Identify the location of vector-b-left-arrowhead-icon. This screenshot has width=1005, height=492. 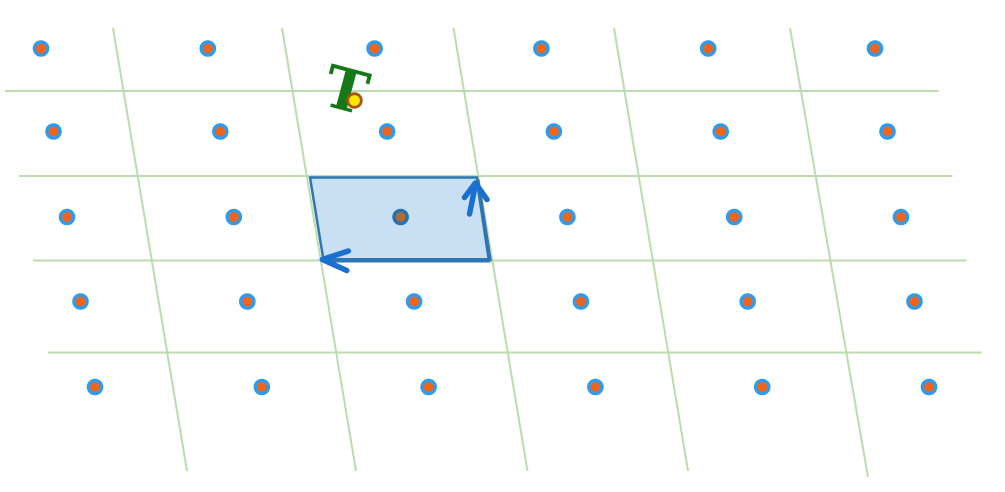
(335, 261).